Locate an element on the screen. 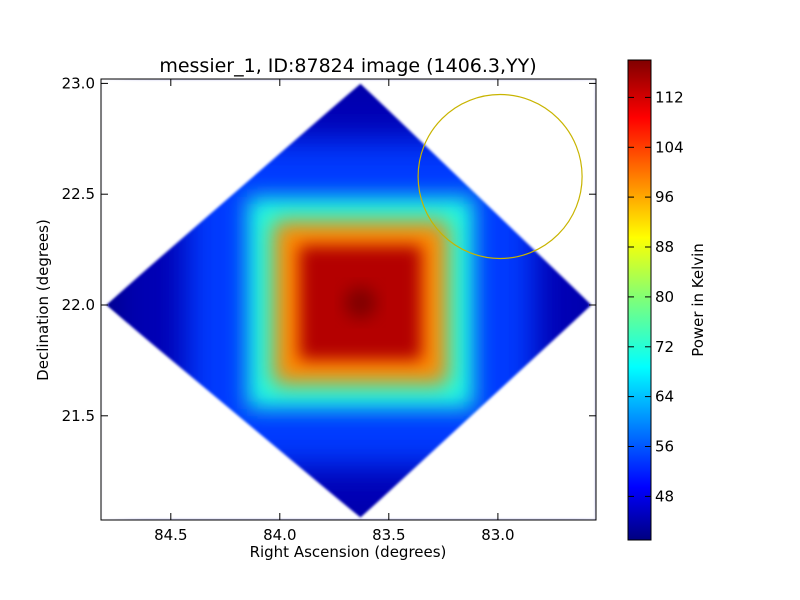 The image size is (800, 600). colorbar-label: Power in Kelvin is located at coordinates (698, 300).